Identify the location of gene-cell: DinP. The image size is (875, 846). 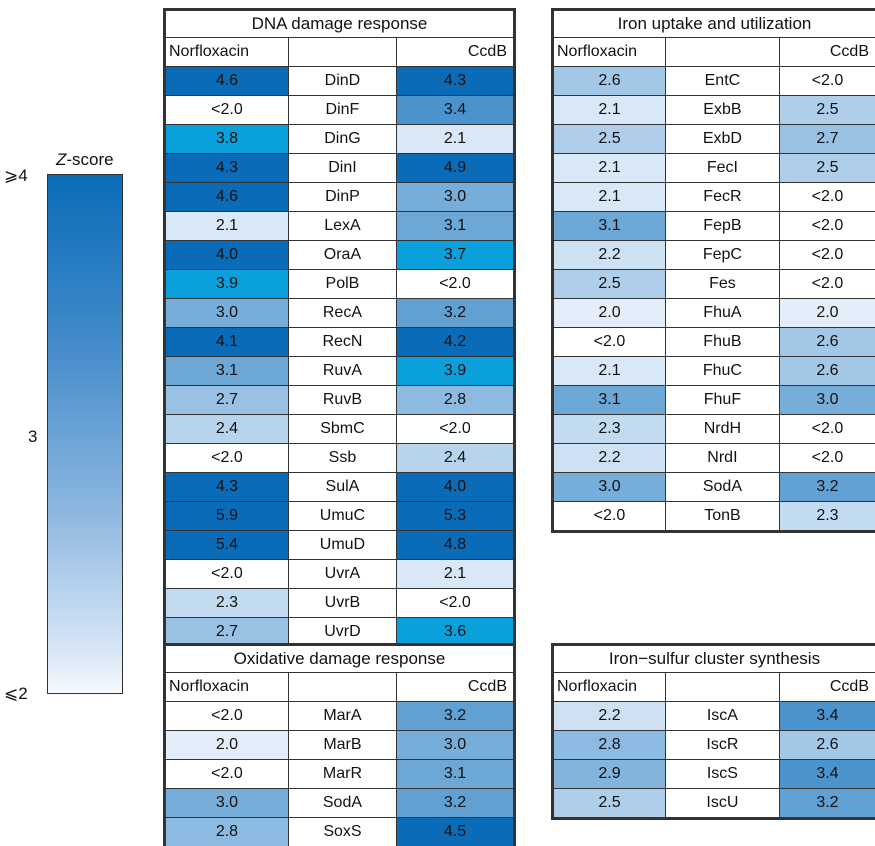
(341, 197).